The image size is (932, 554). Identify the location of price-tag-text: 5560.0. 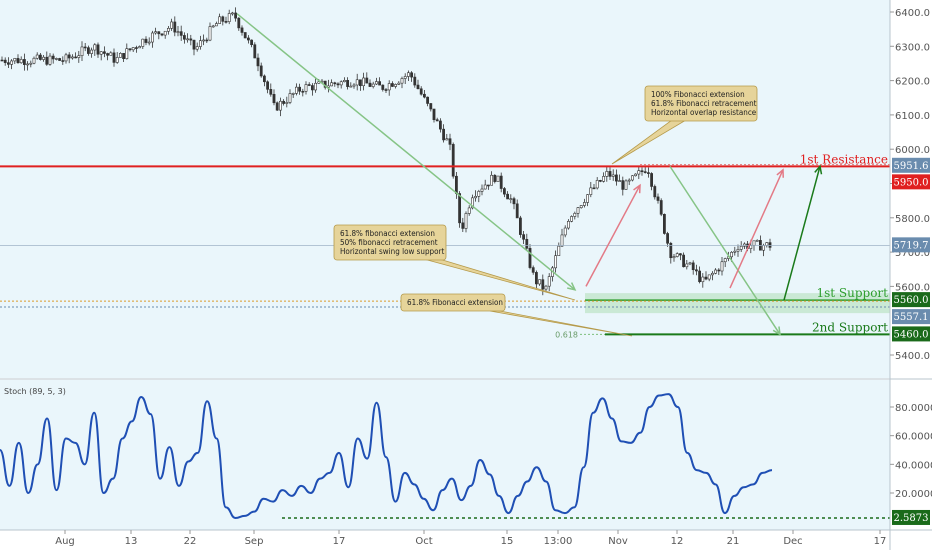
(911, 300).